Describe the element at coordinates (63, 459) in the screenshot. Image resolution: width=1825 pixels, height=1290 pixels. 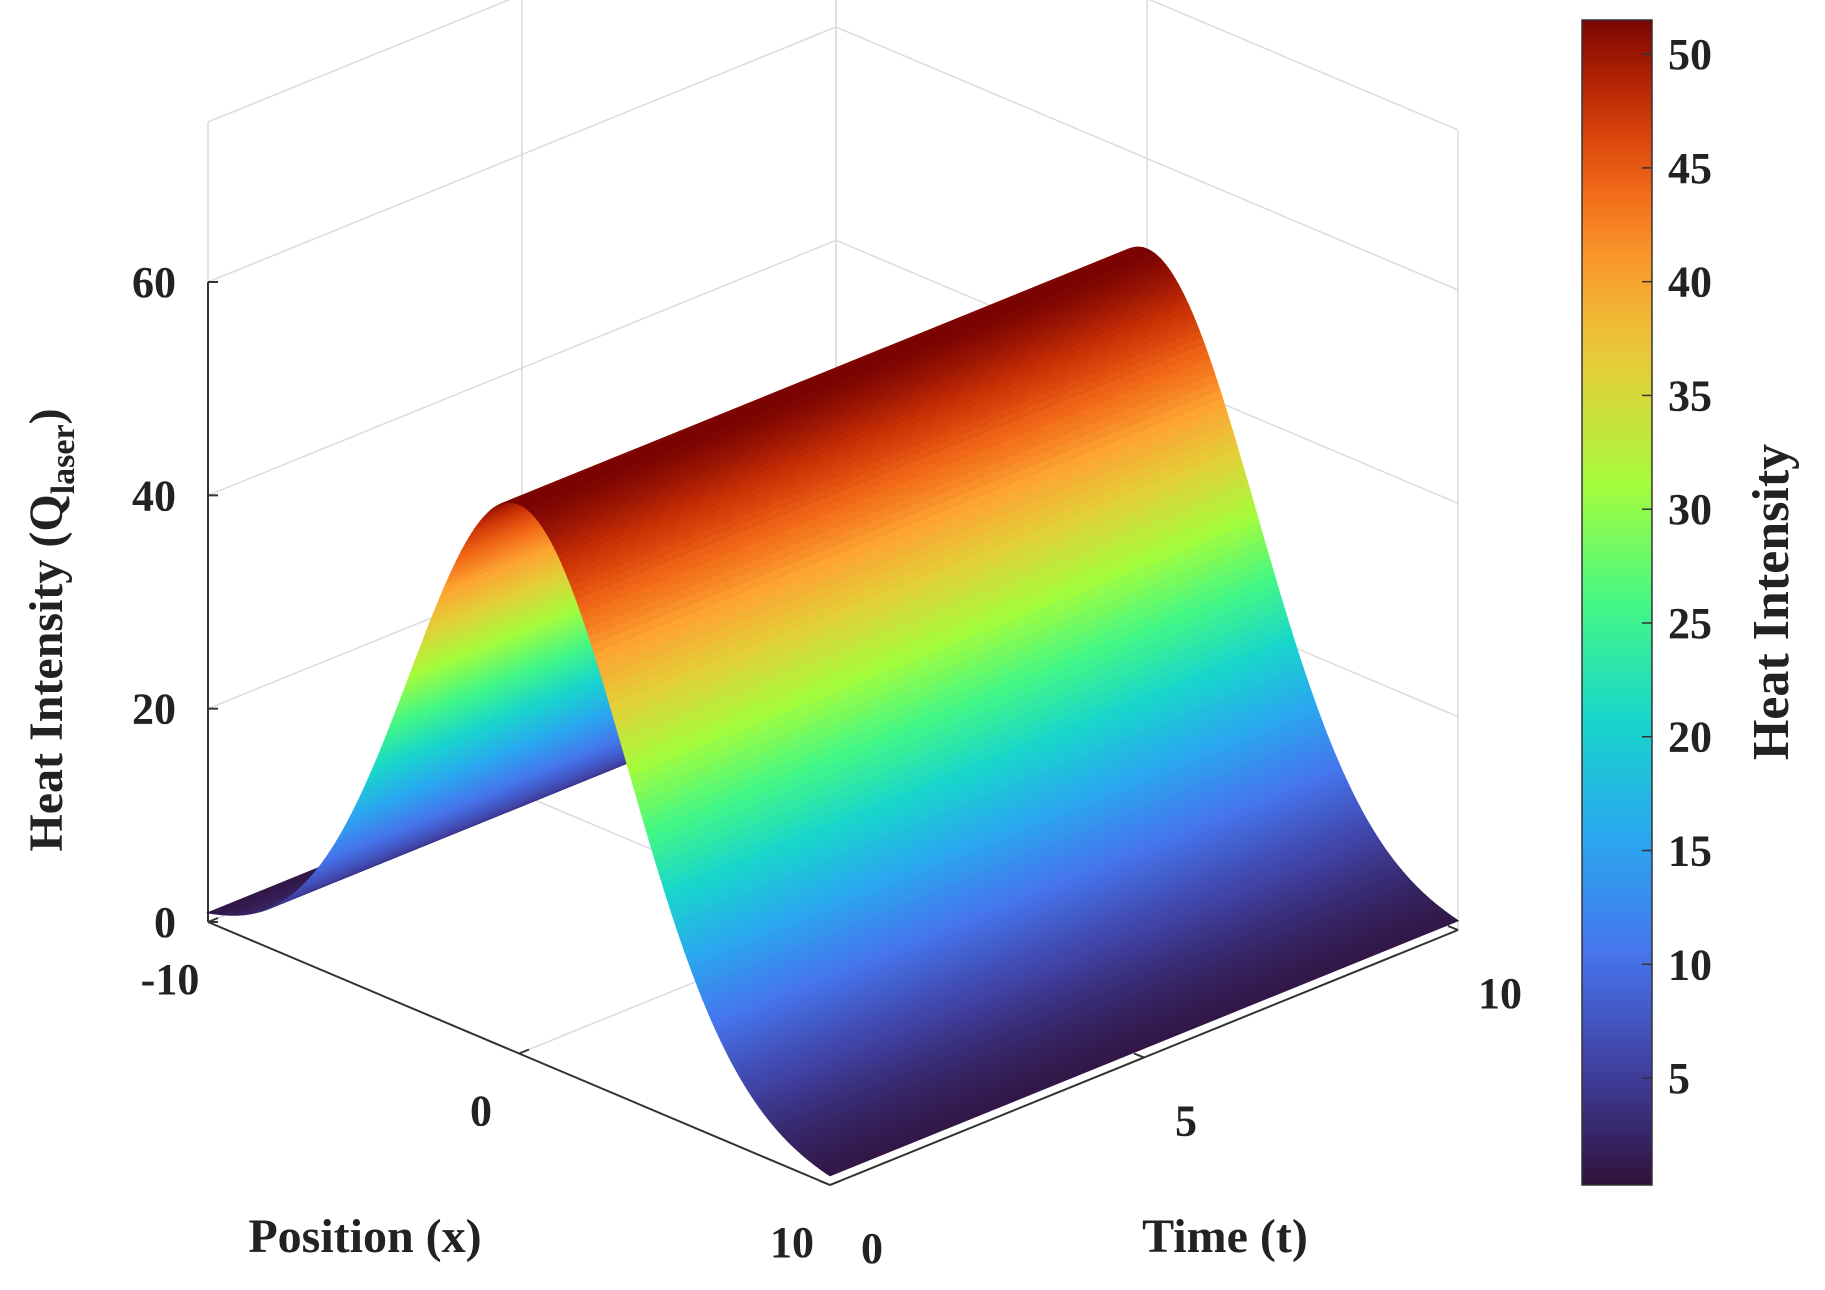
I see `z-axis-label-subscript: laser` at that location.